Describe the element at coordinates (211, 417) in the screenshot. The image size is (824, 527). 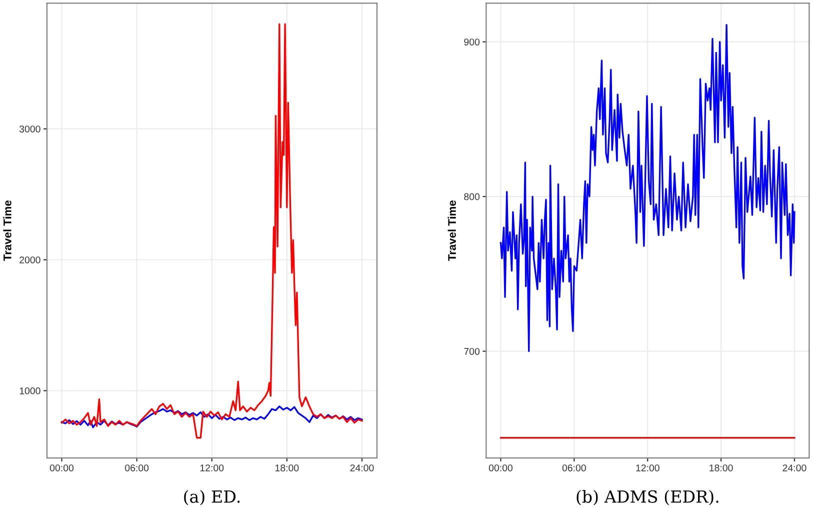
I see `line-series` at that location.